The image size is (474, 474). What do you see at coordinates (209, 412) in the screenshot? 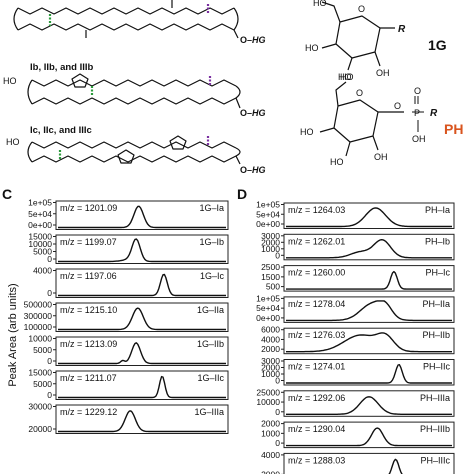
I see `sample-label: 1G–IIIa` at bounding box center [209, 412].